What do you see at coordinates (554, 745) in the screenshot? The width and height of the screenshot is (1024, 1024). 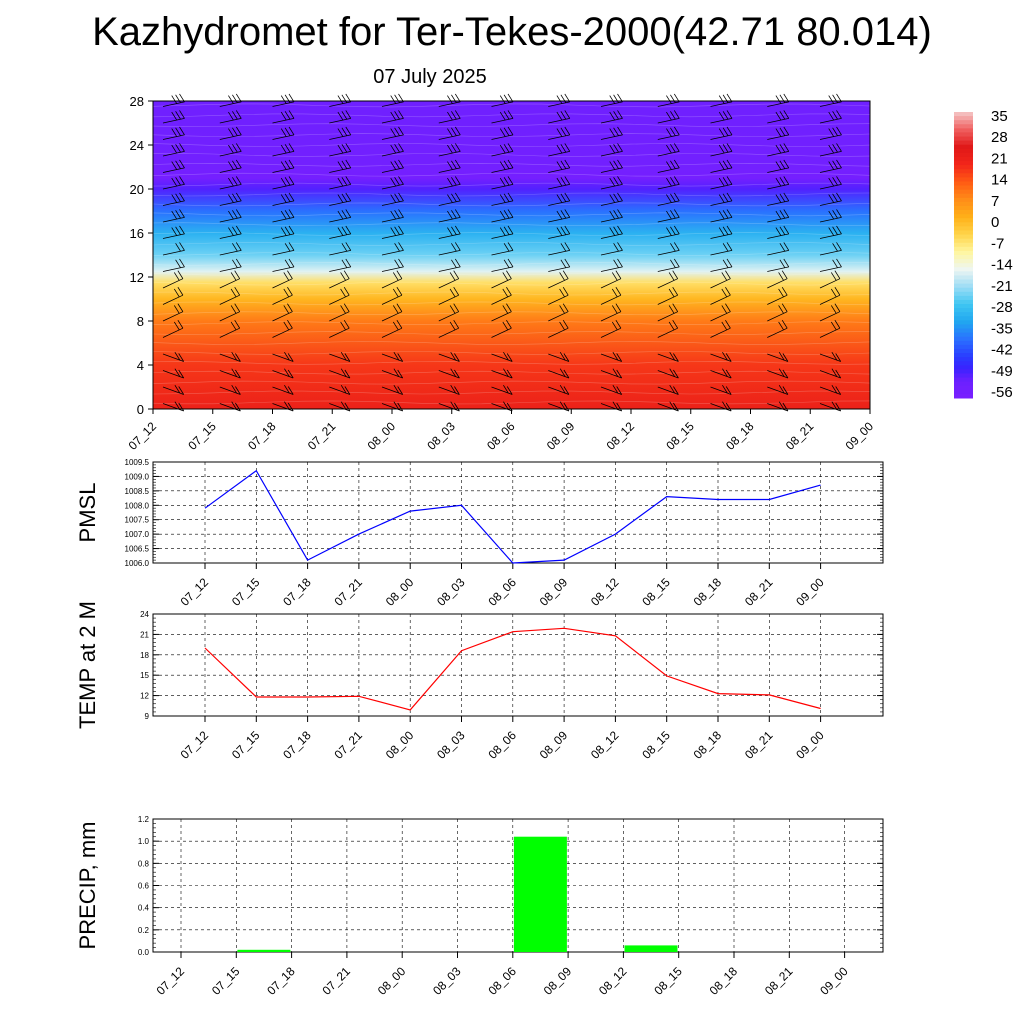 I see `x-tick-label: 08_09` at bounding box center [554, 745].